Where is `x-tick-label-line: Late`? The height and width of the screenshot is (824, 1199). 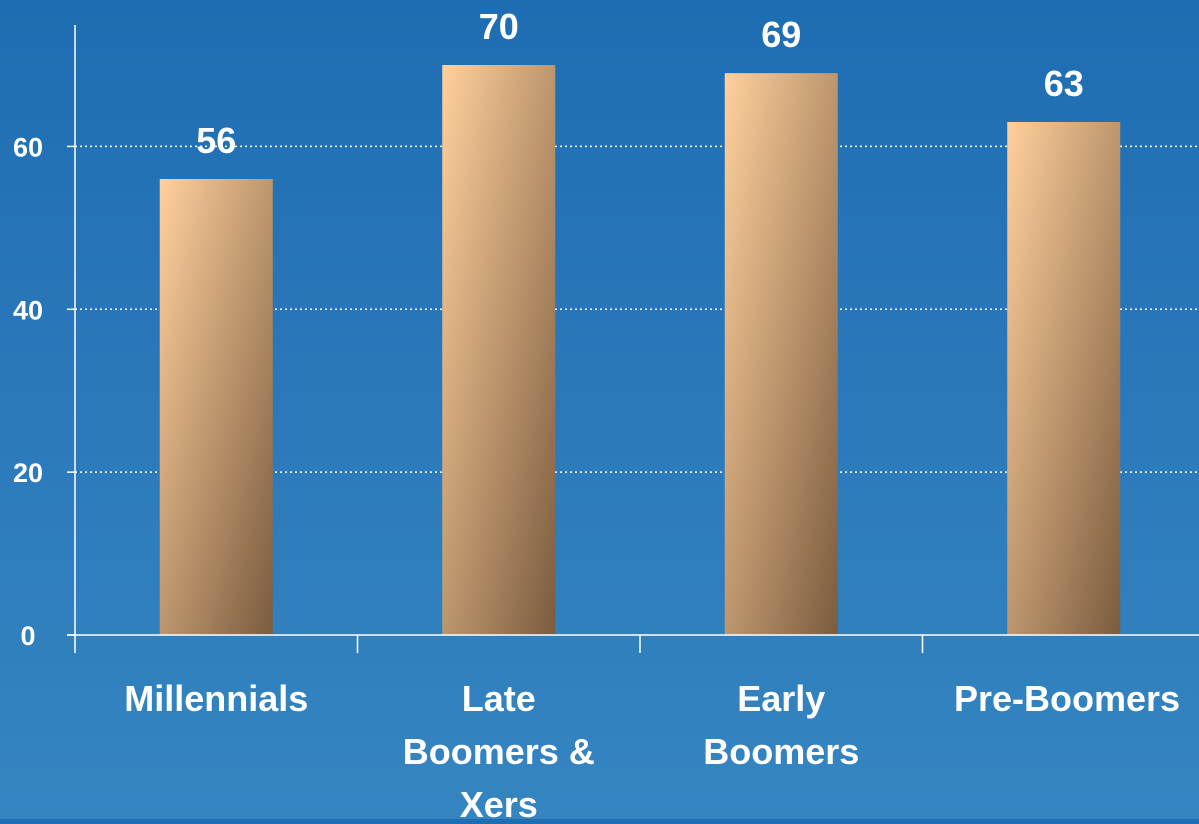 x-tick-label-line: Late is located at coordinates (499, 698).